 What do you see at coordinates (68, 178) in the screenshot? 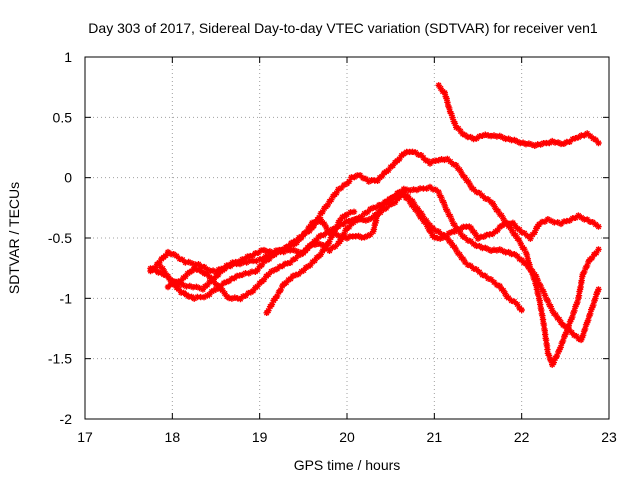
I see `y-tick-label: 0` at bounding box center [68, 178].